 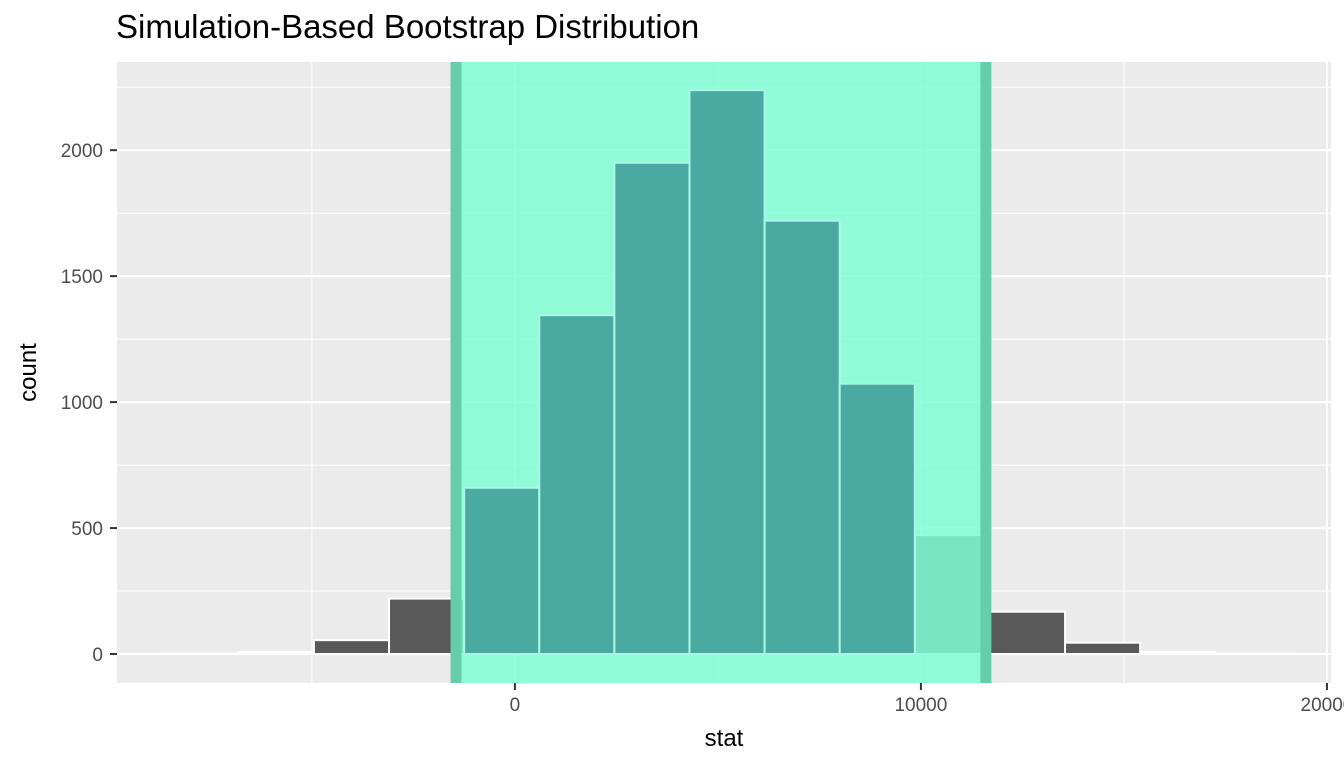 What do you see at coordinates (82, 151) in the screenshot?
I see `y-tick-label: 2000` at bounding box center [82, 151].